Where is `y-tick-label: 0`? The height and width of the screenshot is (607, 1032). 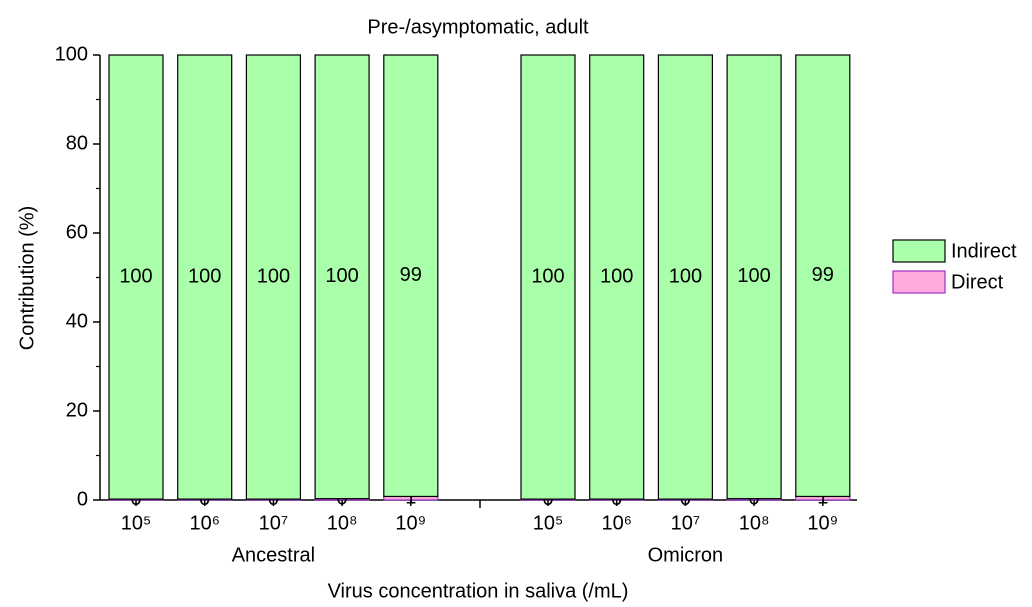
y-tick-label: 0 is located at coordinates (82, 499).